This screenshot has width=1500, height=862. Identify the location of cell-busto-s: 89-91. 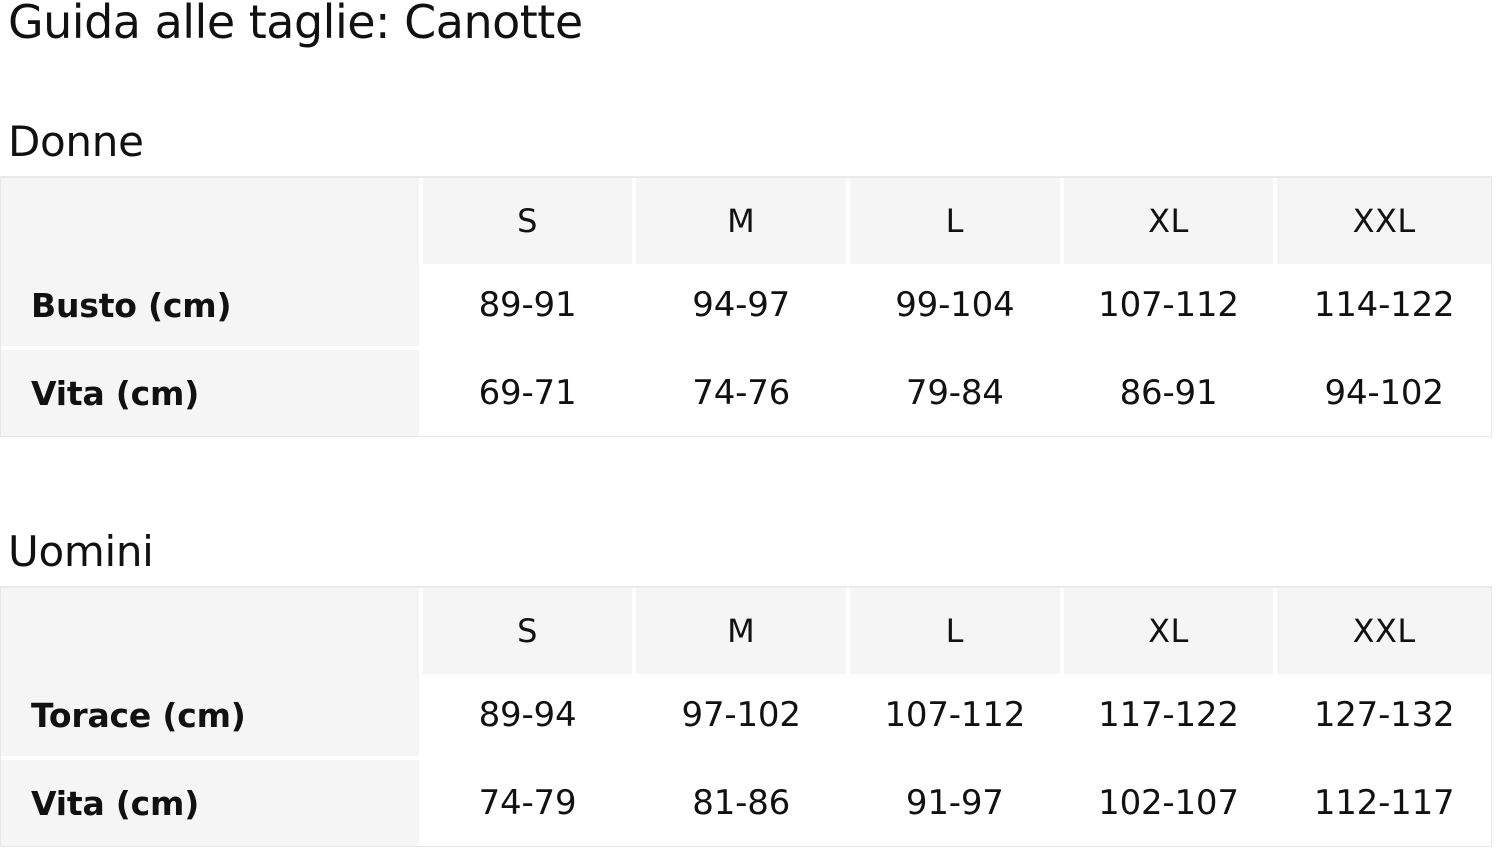
(529, 307).